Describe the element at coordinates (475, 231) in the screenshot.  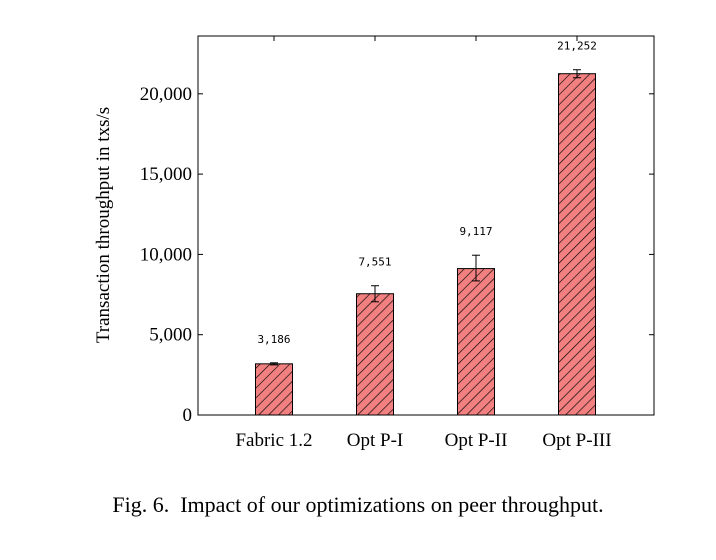
I see `data-label: 9,117` at that location.